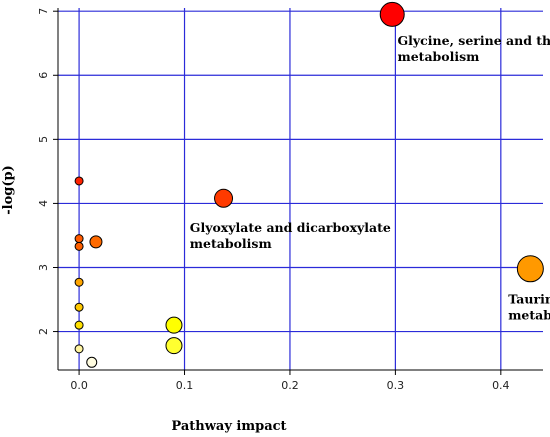 The height and width of the screenshot is (437, 550). What do you see at coordinates (43, 75) in the screenshot?
I see `y-tick-label-4: 6` at bounding box center [43, 75].